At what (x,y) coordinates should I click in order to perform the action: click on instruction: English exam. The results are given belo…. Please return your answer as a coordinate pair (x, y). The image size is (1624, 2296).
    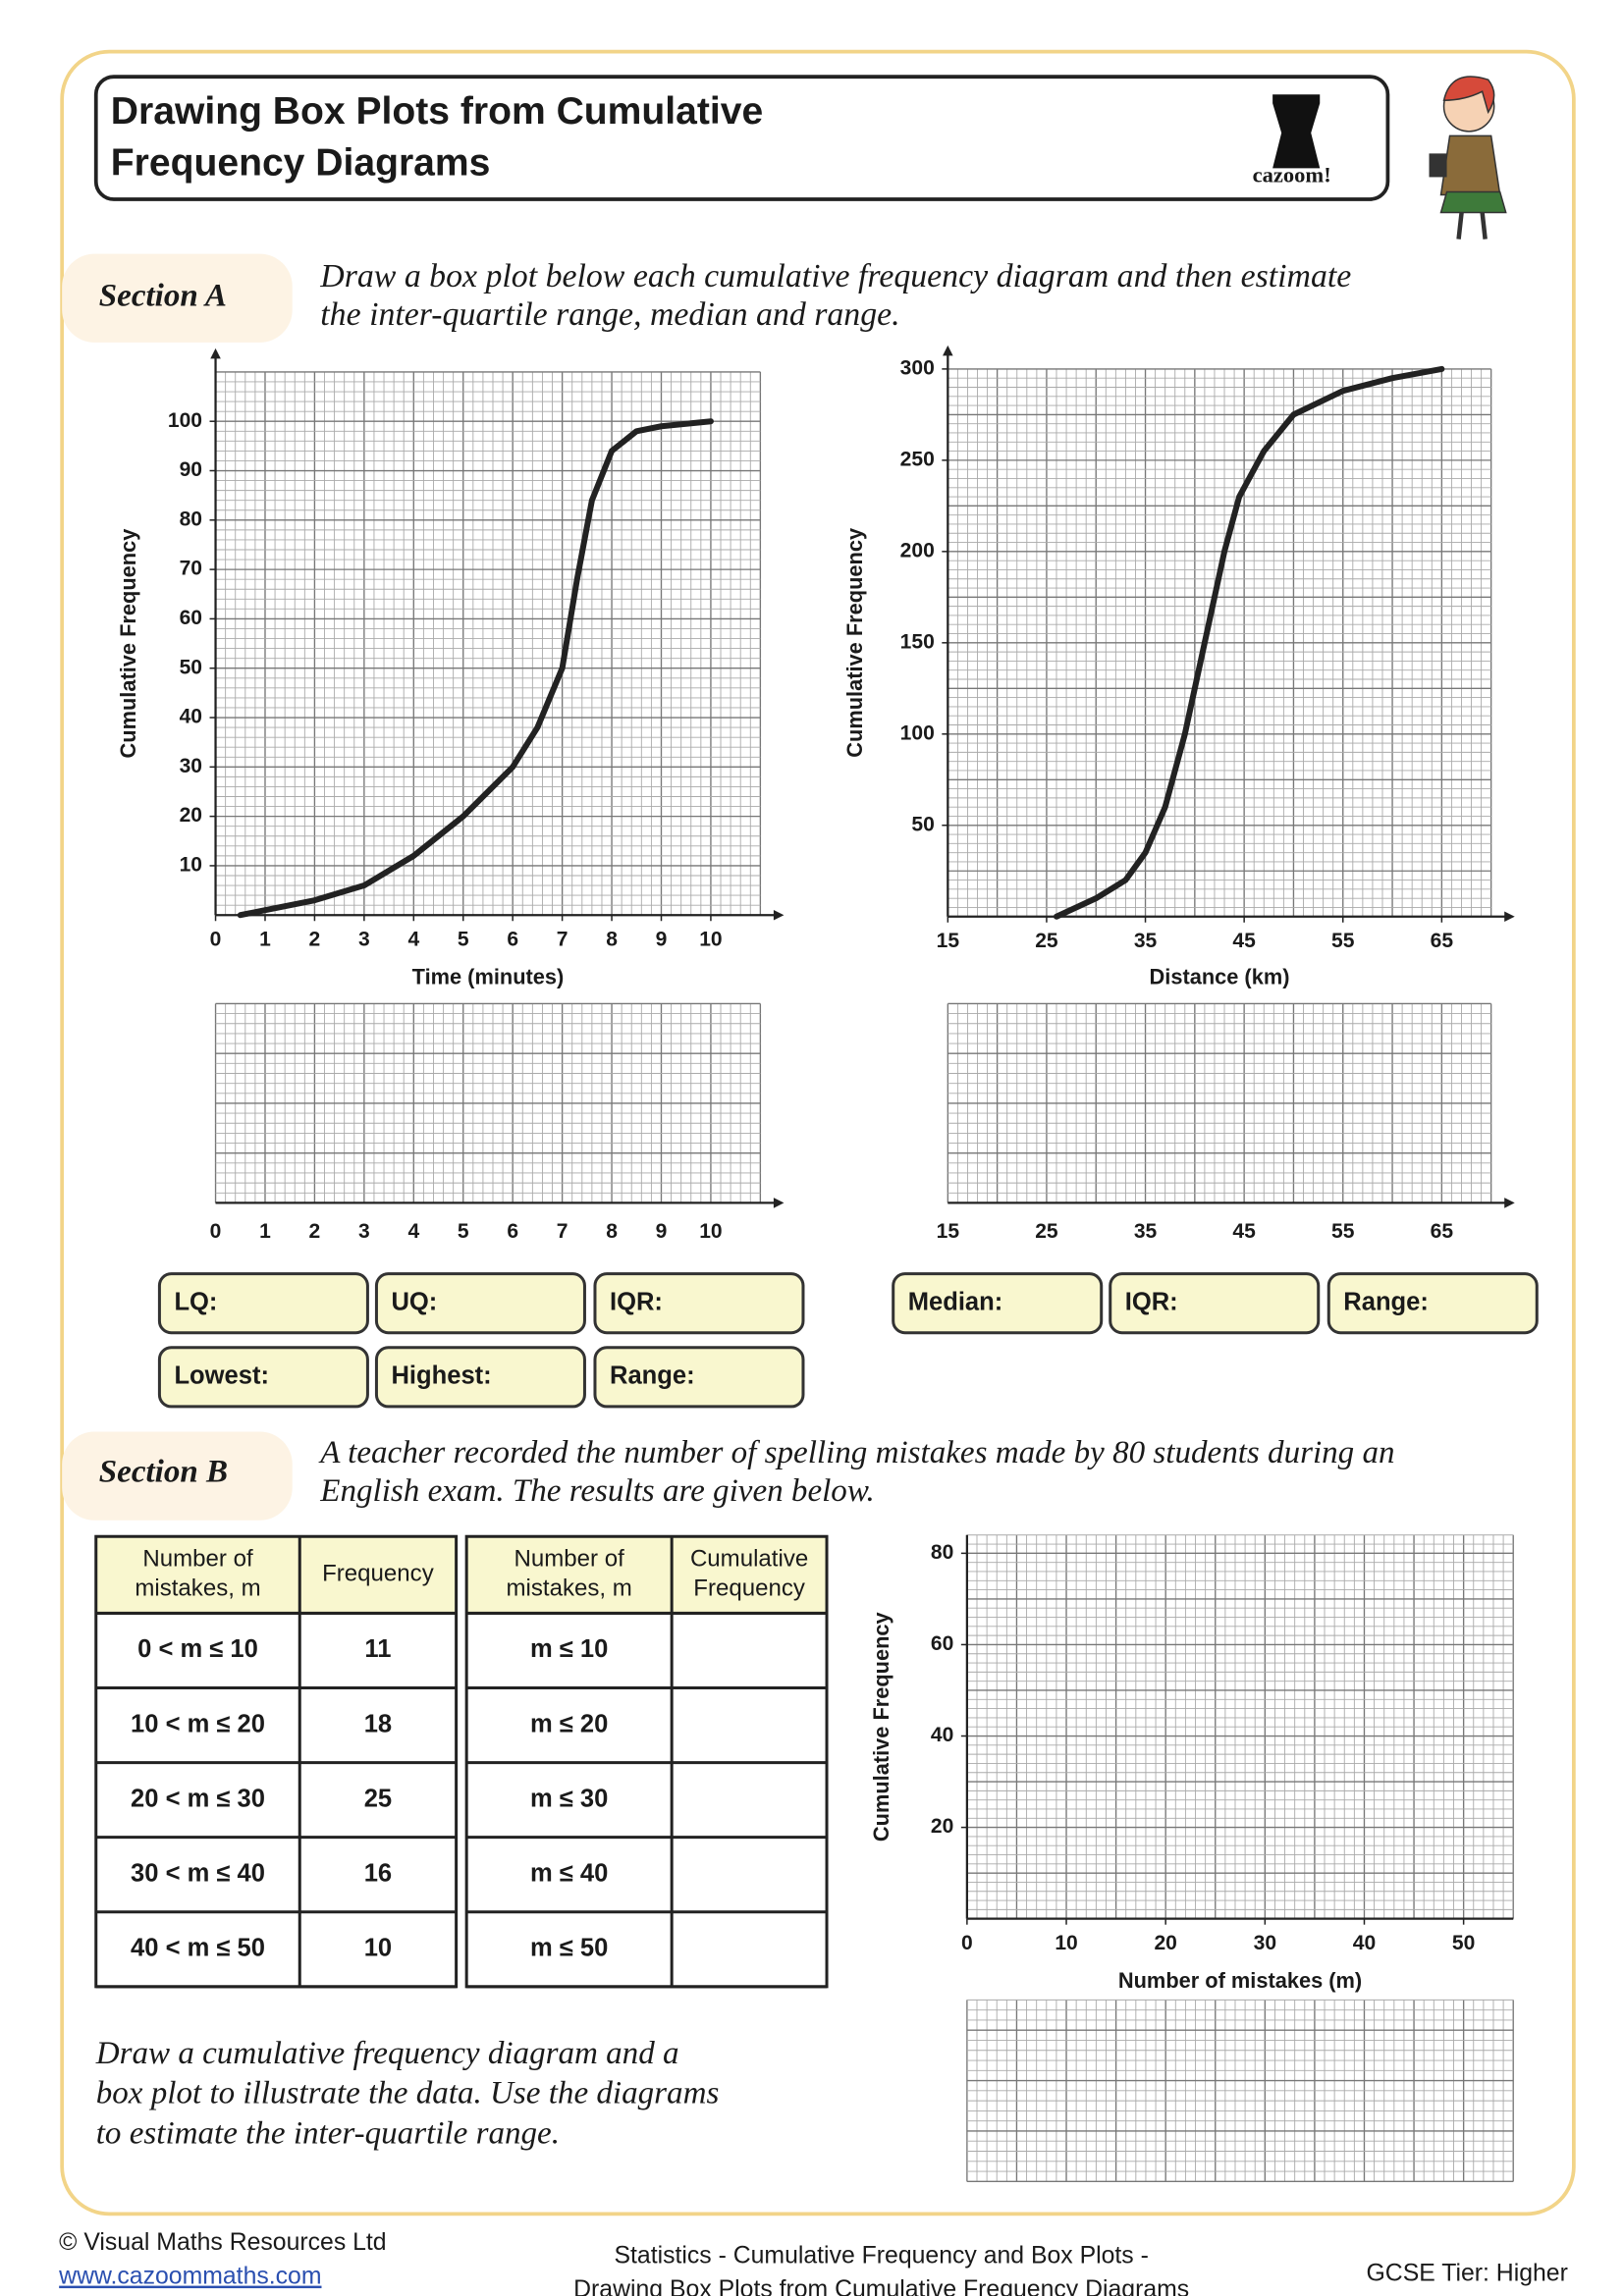
    Looking at the image, I should click on (596, 1491).